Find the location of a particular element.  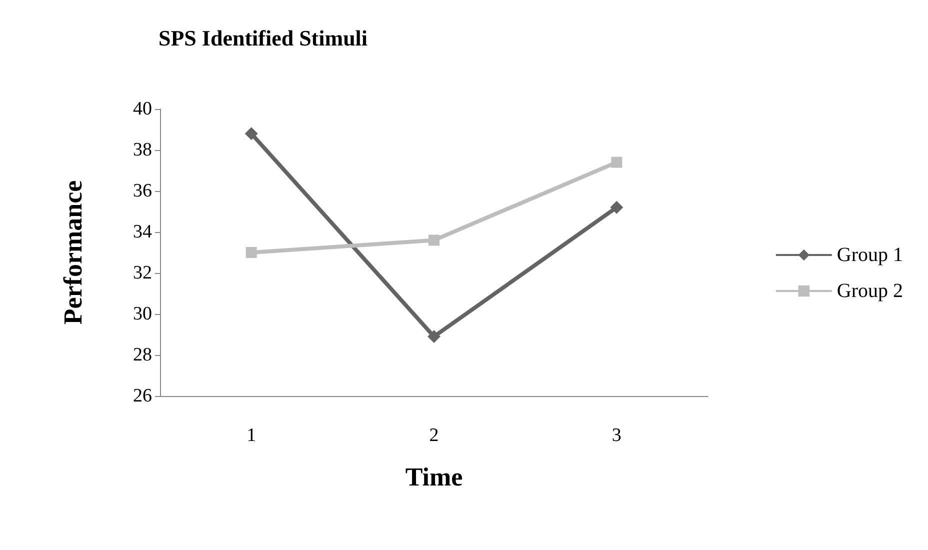

y-tick-label: 30 is located at coordinates (142, 314).